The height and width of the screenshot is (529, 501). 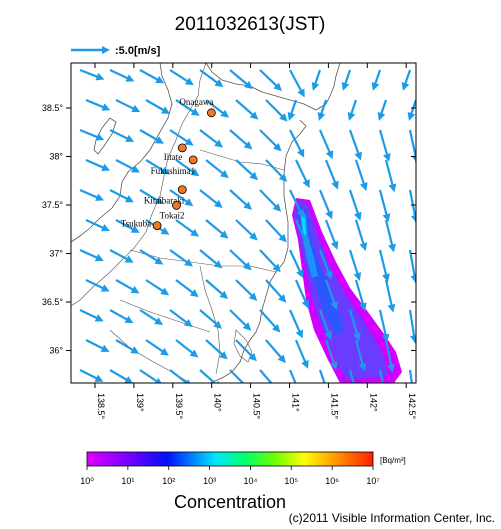 What do you see at coordinates (332, 481) in the screenshot?
I see `colorbar-tick-label: 10⁶` at bounding box center [332, 481].